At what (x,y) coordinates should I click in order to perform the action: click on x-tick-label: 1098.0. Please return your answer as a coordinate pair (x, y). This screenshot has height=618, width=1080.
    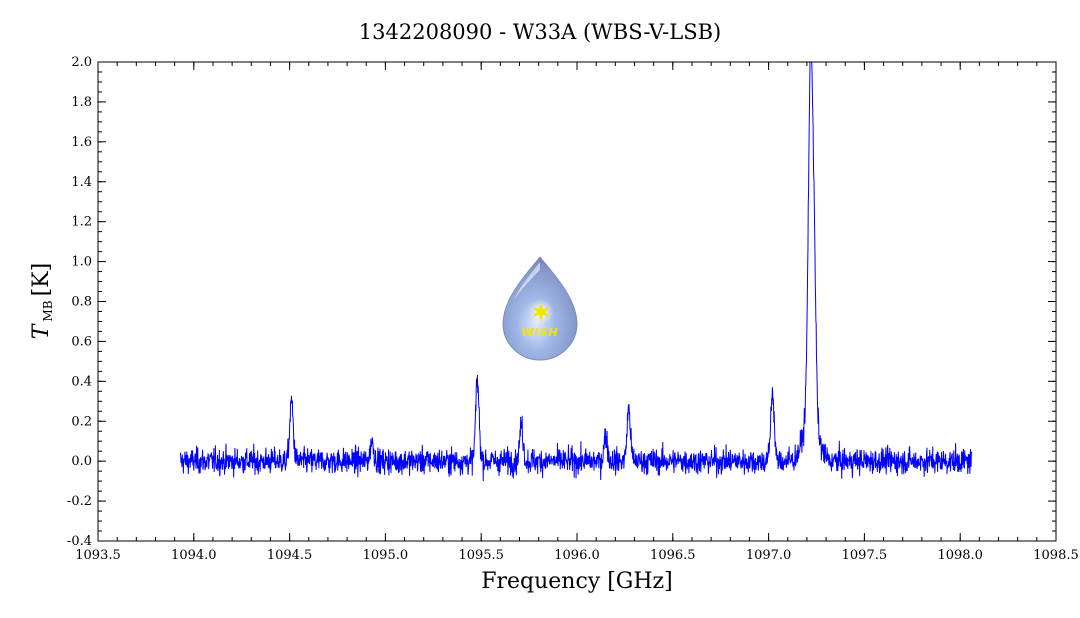
    Looking at the image, I should click on (960, 555).